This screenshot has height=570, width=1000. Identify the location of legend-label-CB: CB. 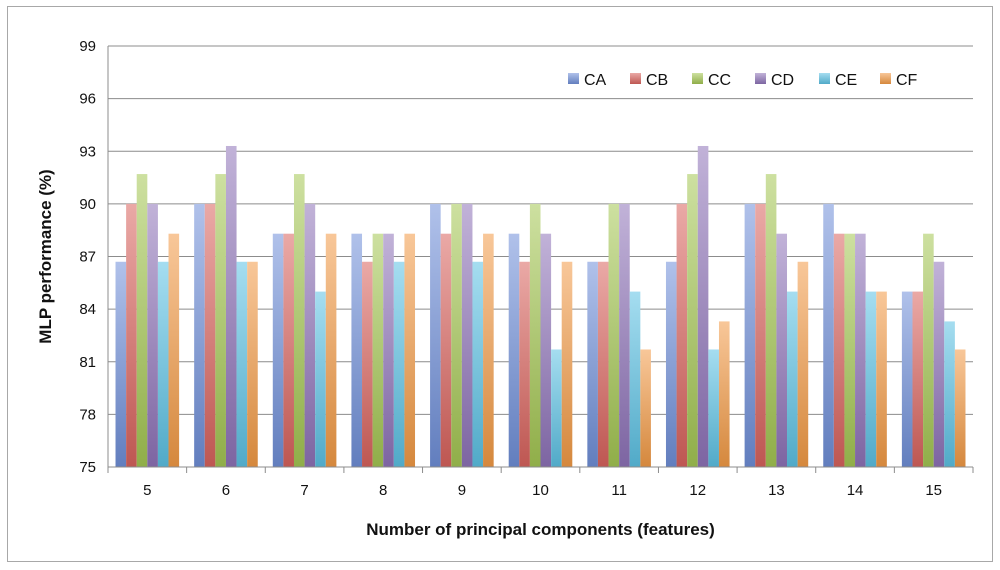
(657, 80).